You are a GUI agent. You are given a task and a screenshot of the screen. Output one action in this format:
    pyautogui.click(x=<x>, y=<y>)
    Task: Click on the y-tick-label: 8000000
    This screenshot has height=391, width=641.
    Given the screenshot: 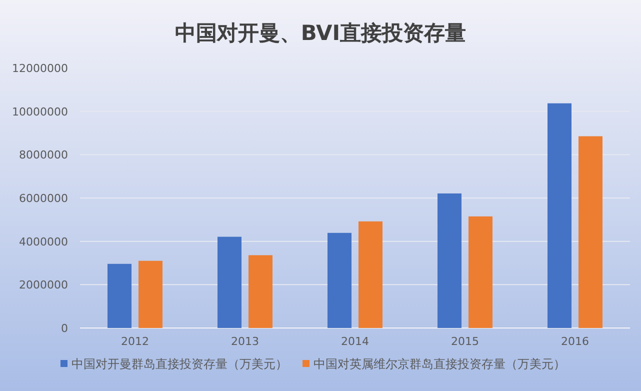 What is the action you would take?
    pyautogui.click(x=43, y=155)
    